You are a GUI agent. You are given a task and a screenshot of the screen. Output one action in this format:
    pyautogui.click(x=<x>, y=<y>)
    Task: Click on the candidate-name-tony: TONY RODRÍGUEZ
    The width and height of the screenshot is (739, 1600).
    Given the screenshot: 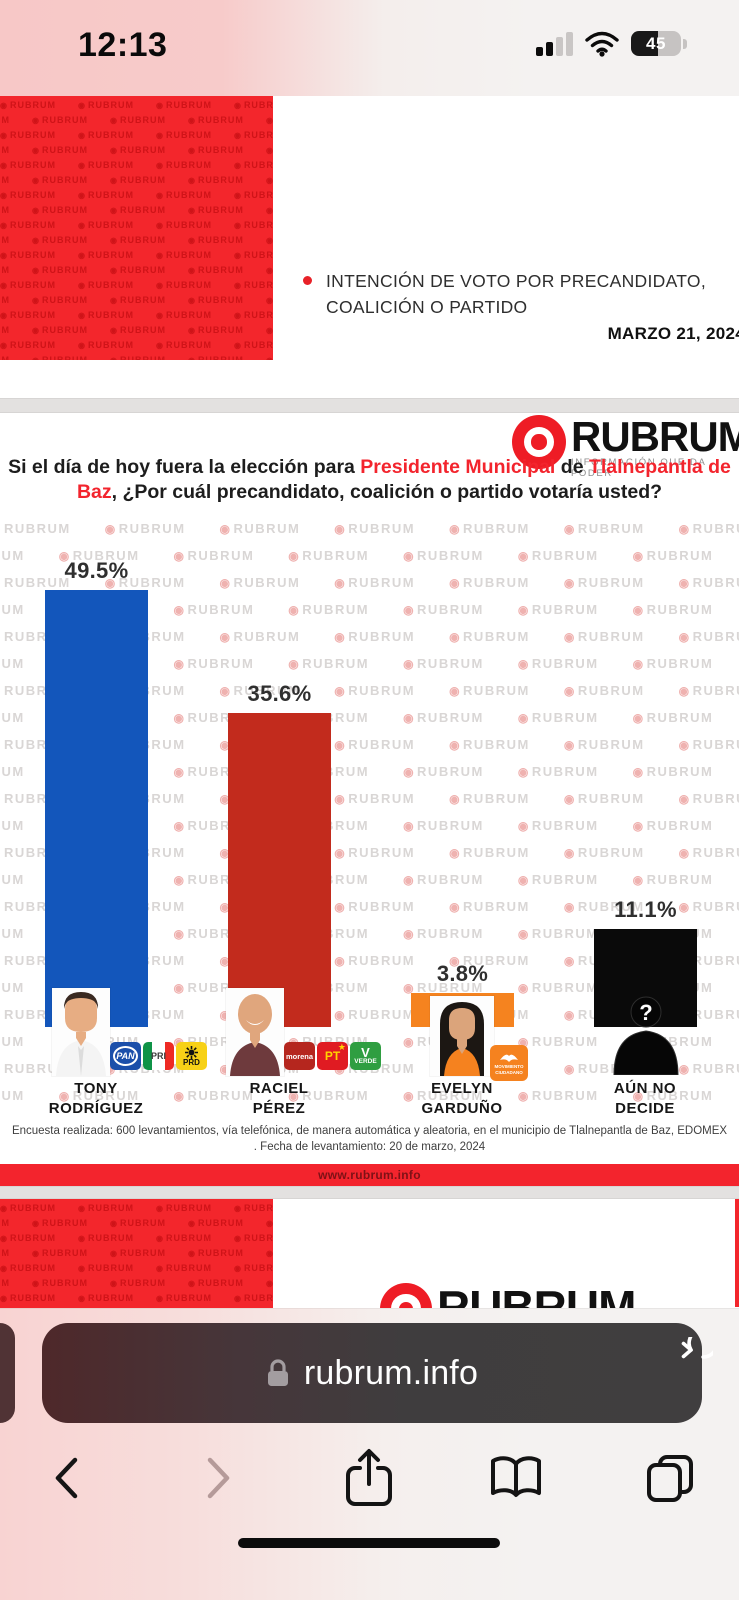 What is the action you would take?
    pyautogui.click(x=96, y=1099)
    